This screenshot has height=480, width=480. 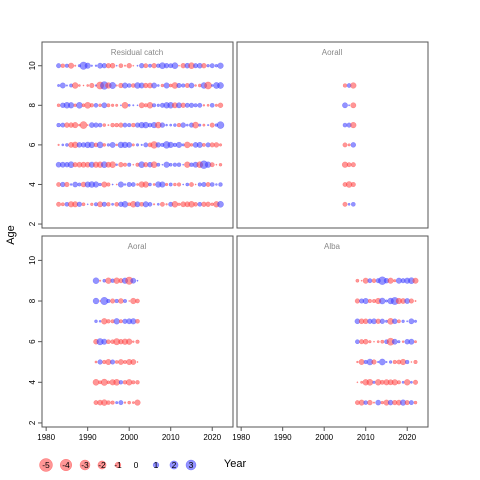 I want to click on x-tick-label: 1980, so click(x=241, y=437).